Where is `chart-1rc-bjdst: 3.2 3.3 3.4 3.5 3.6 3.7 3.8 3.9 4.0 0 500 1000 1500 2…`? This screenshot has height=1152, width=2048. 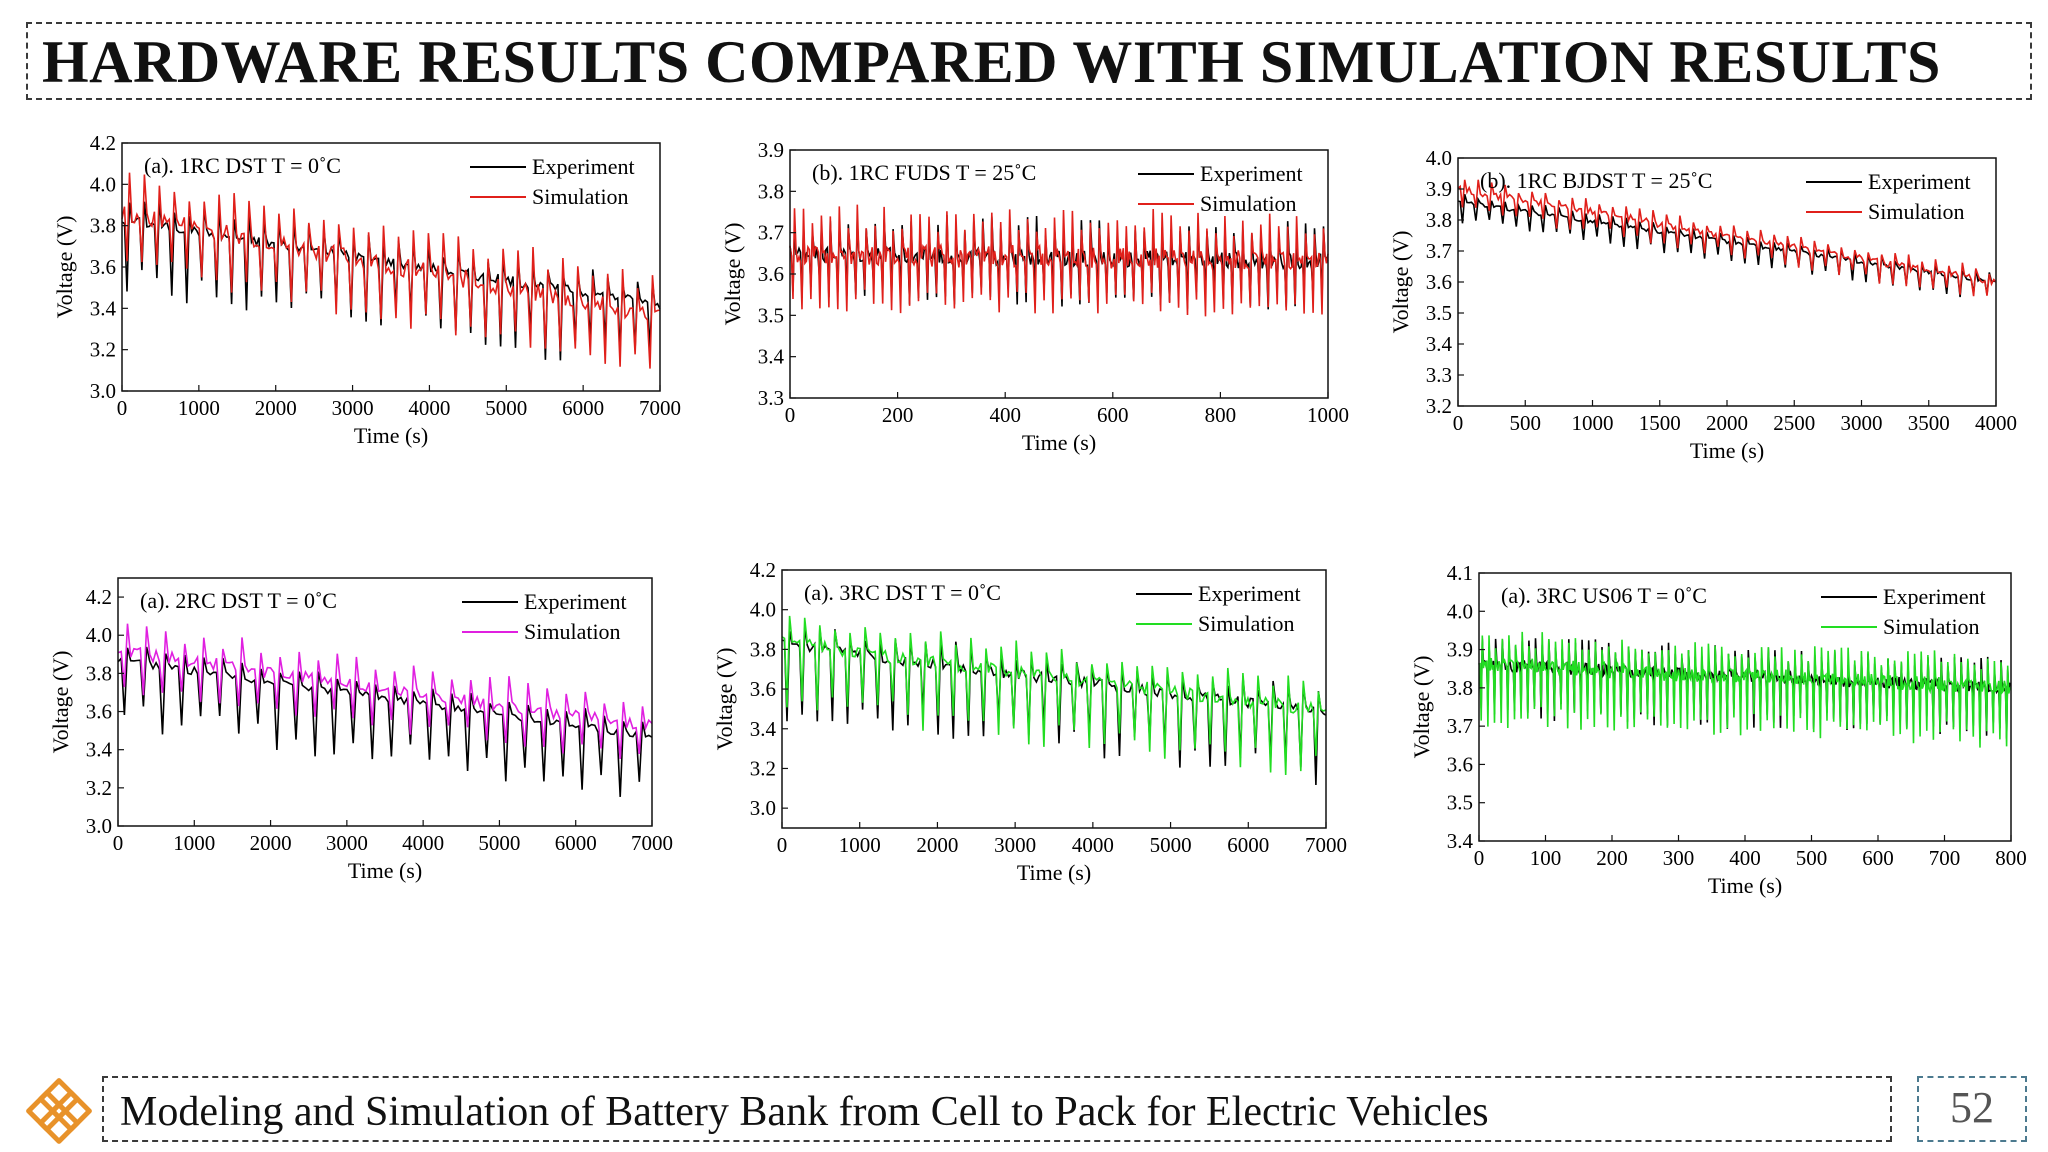 chart-1rc-bjdst: 3.2 3.3 3.4 3.5 3.6 3.7 3.8 3.9 4.0 0 500 1000 1500 2… is located at coordinates (1702, 310).